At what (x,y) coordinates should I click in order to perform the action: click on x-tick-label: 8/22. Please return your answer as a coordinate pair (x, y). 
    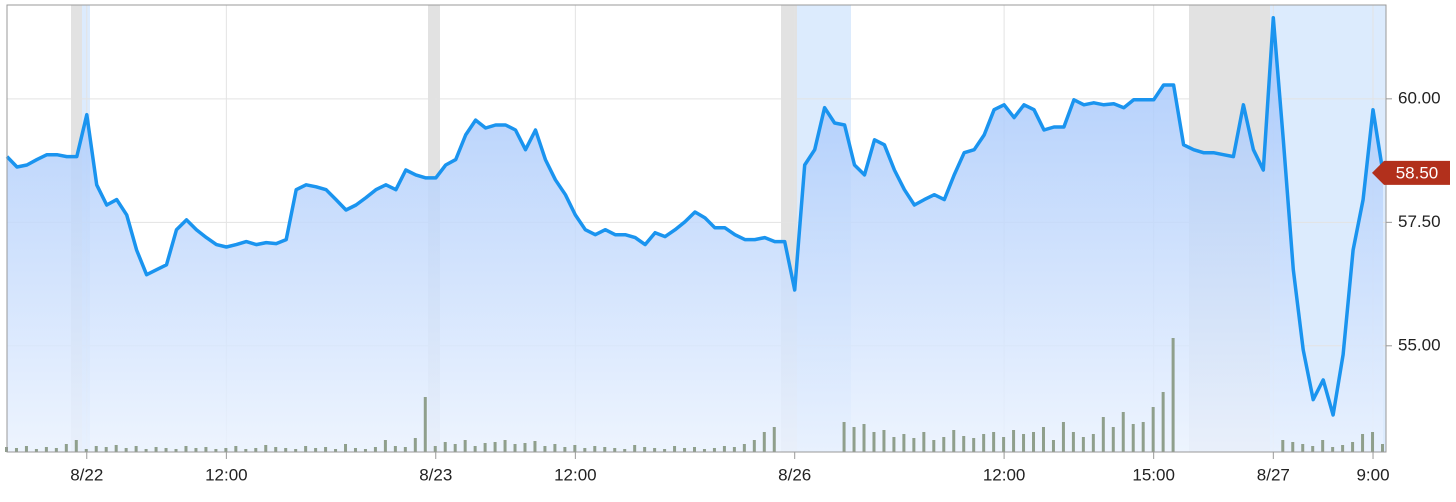
    Looking at the image, I should click on (86, 474).